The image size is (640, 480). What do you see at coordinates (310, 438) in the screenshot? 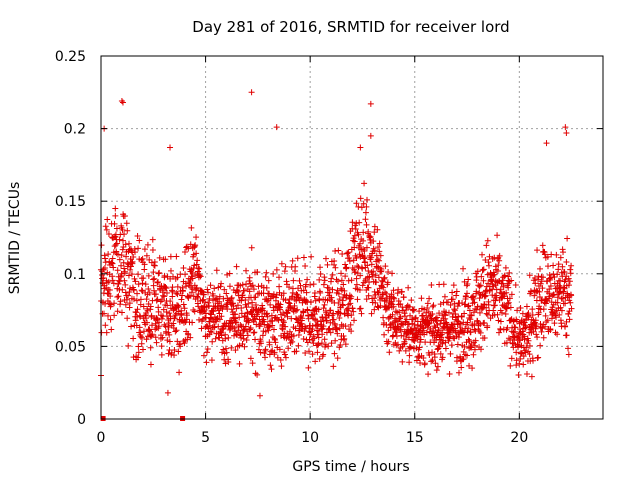
I see `x-tick-label: 10` at bounding box center [310, 438].